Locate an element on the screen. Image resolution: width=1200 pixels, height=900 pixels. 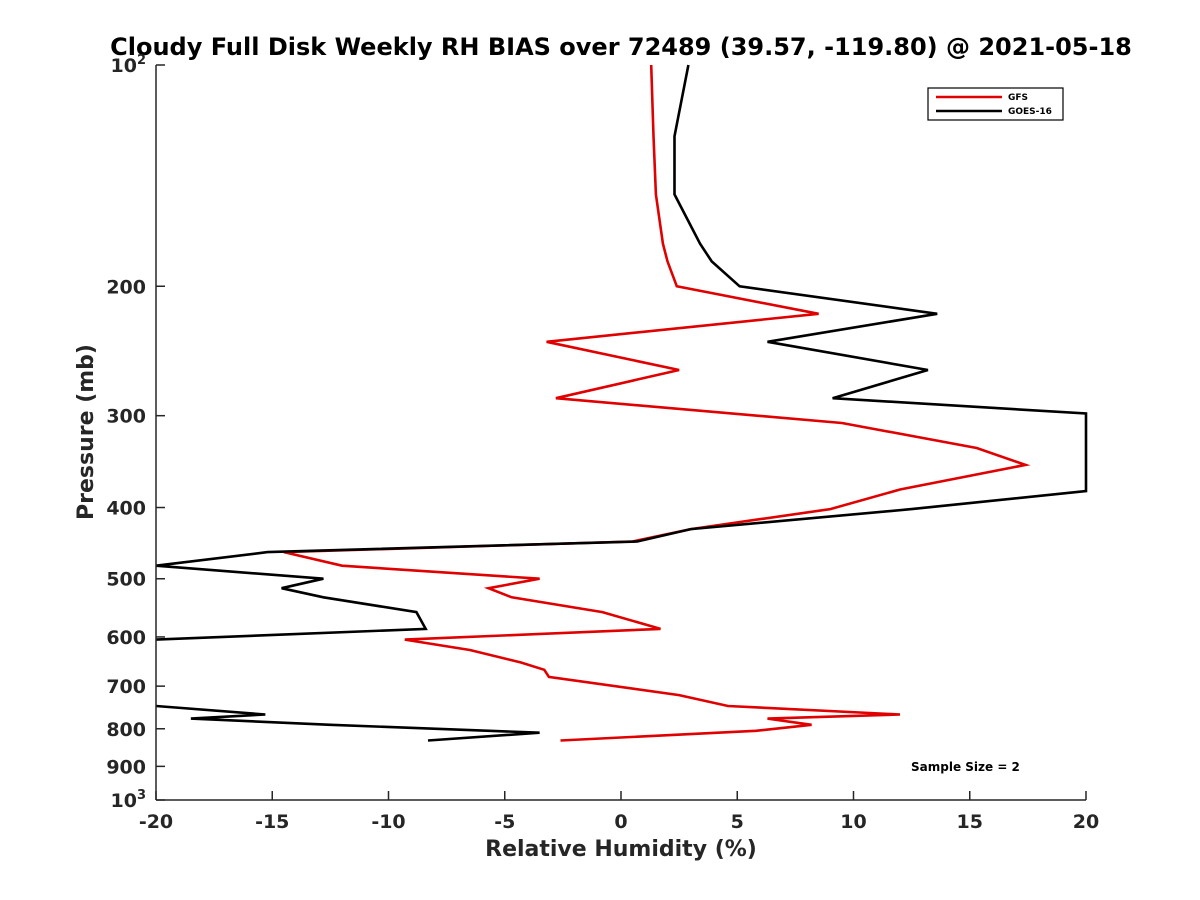
x-ticks: -20 -15 -10 -5 0 5 10 15 20 is located at coordinates (619, 812).